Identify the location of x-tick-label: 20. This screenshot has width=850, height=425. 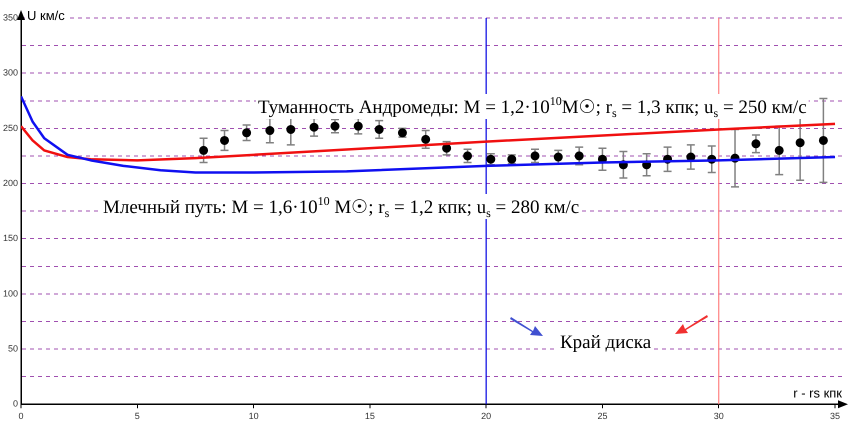
(486, 416).